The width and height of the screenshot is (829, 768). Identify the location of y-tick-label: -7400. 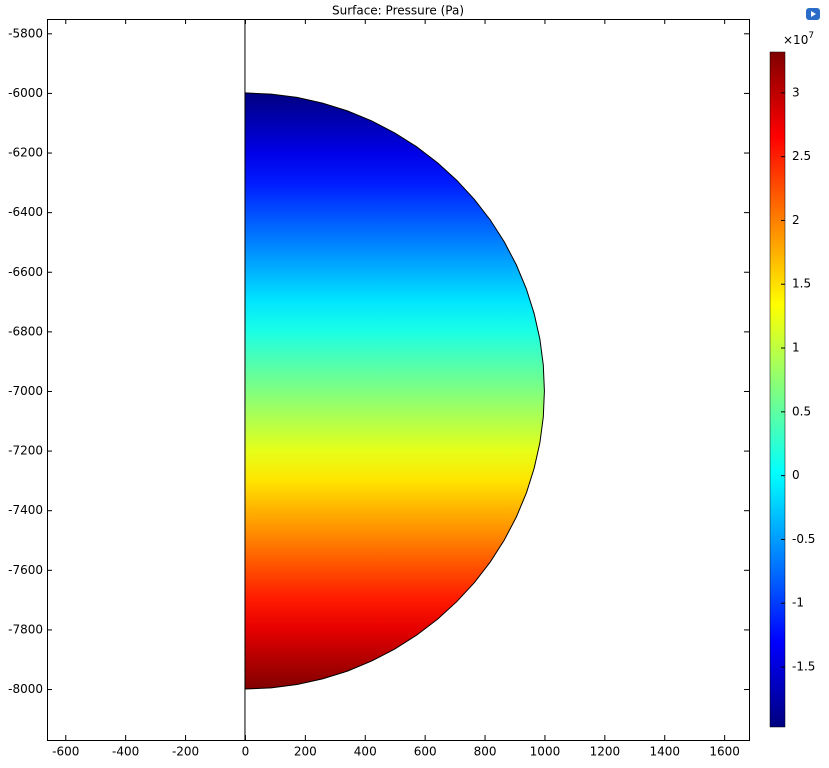
(25, 510).